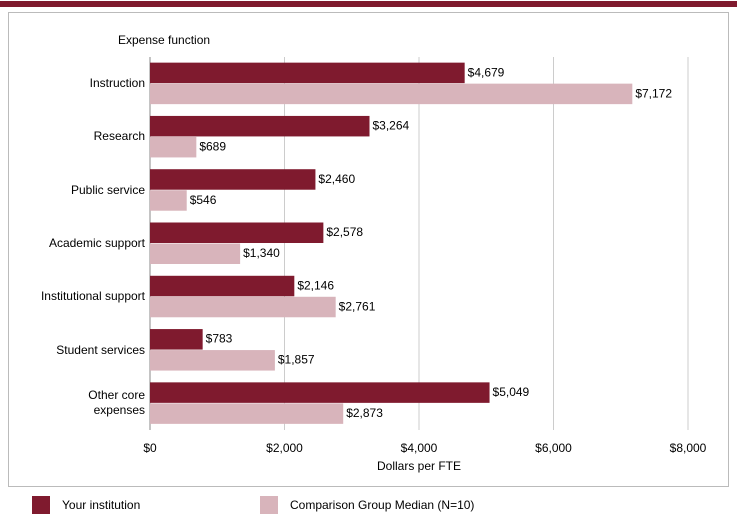 This screenshot has width=737, height=519. Describe the element at coordinates (296, 360) in the screenshot. I see `value-label: $1,857` at that location.